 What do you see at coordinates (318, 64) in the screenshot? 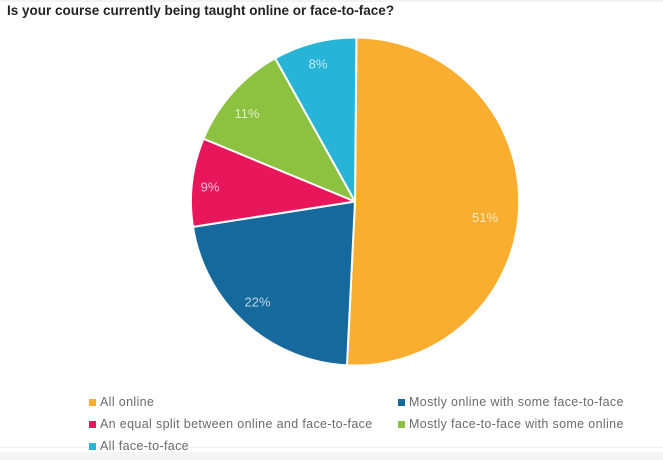
I see `svg-text: 8%` at bounding box center [318, 64].